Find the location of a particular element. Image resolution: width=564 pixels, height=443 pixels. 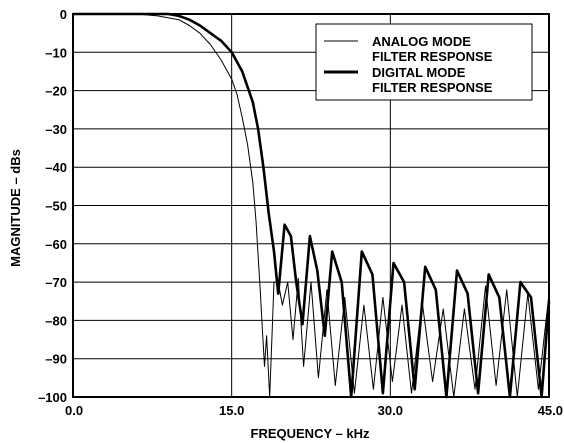

legend-label-analog: ANALOG MODE FILTER RESPONSE is located at coordinates (432, 49).